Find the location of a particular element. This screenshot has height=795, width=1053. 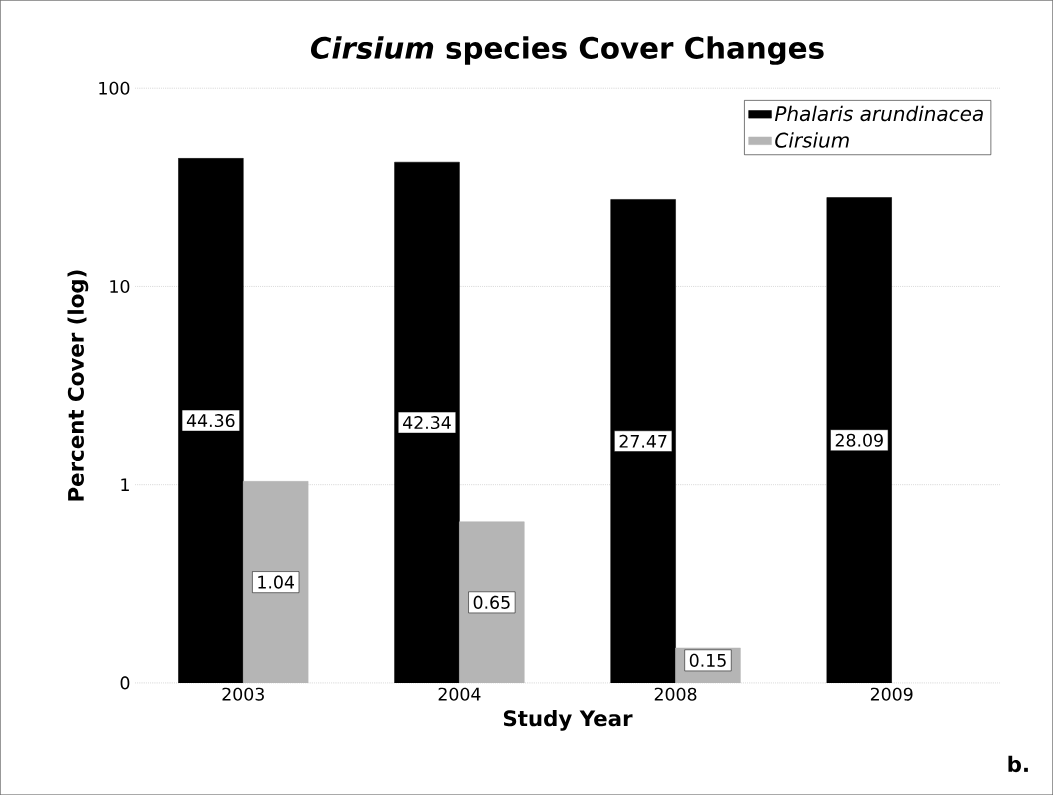

x-tick-label: 2008 is located at coordinates (675, 694).